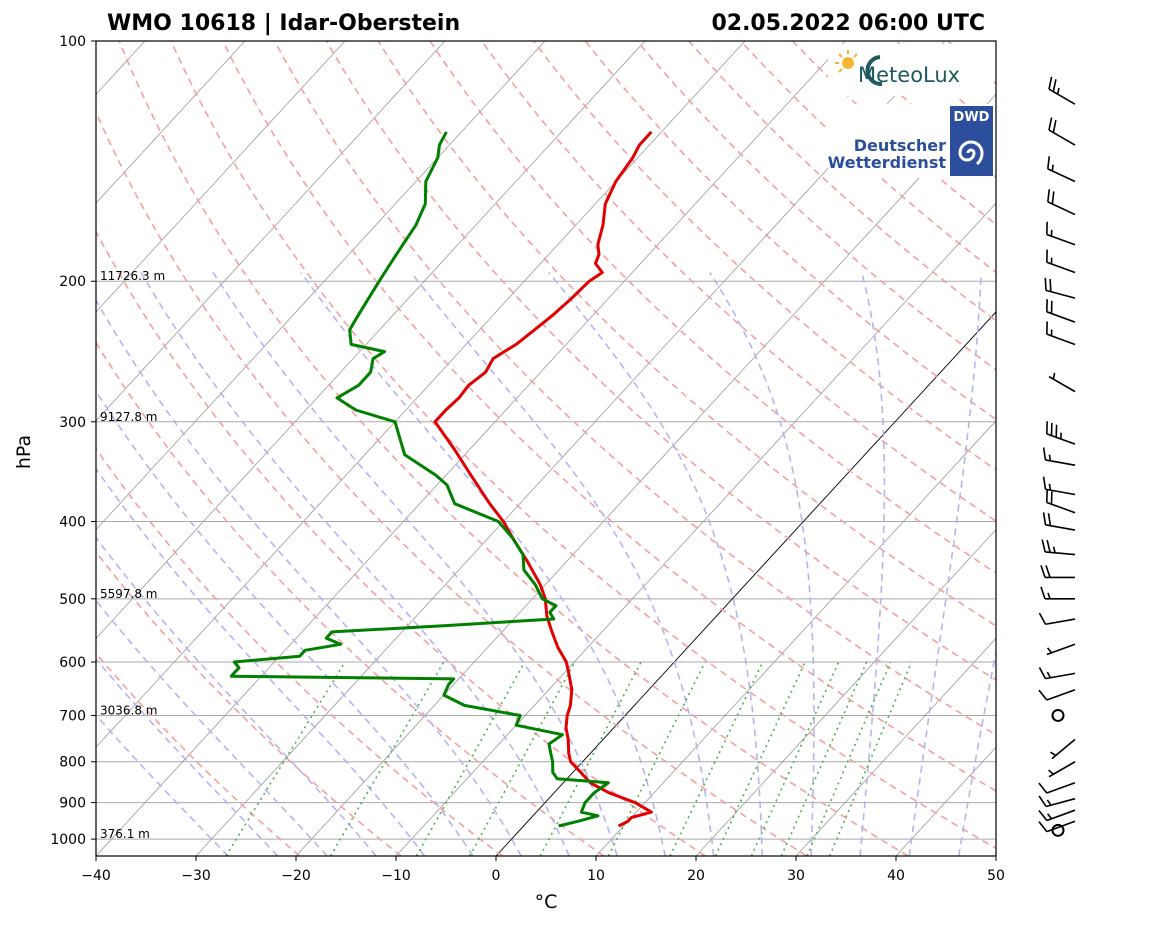  I want to click on y-tick-label: 1000, so click(68, 840).